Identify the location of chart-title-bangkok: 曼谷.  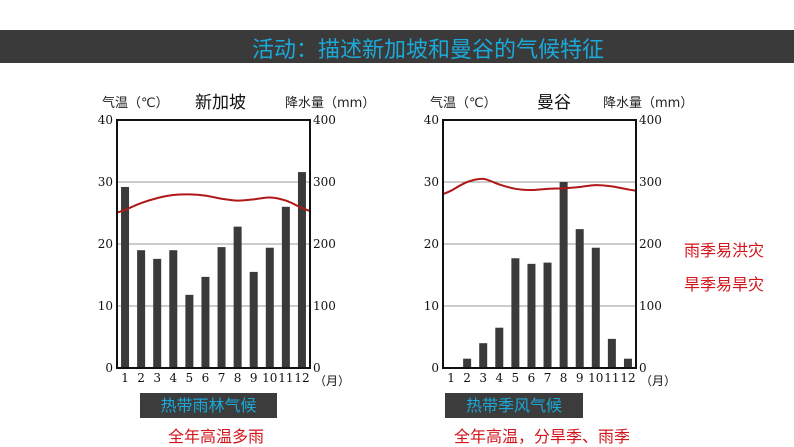
(554, 103).